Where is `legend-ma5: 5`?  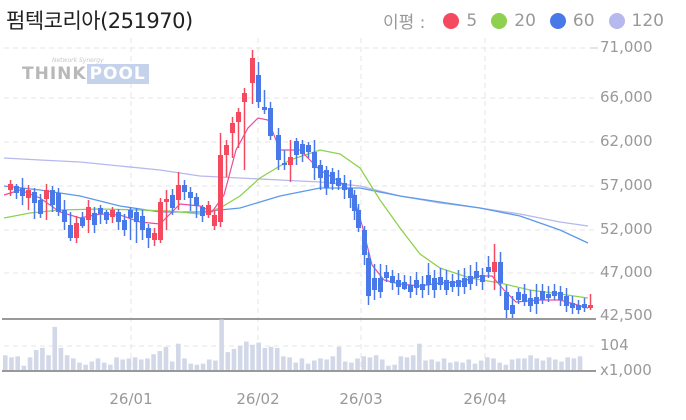 legend-ma5: 5 is located at coordinates (460, 21).